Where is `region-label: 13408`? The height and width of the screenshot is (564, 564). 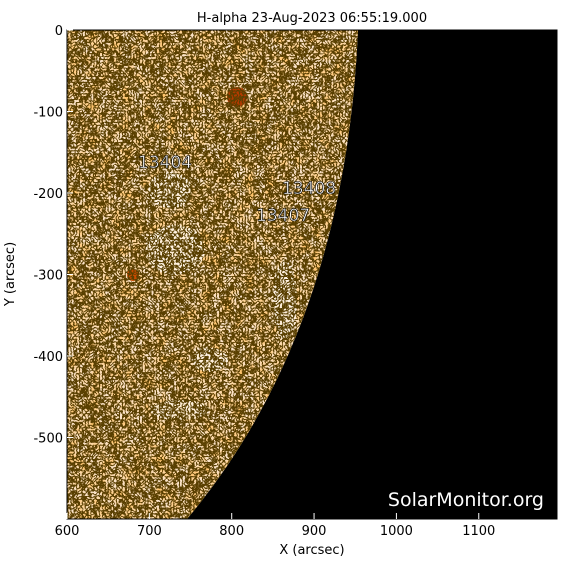 region-label: 13408 is located at coordinates (309, 189).